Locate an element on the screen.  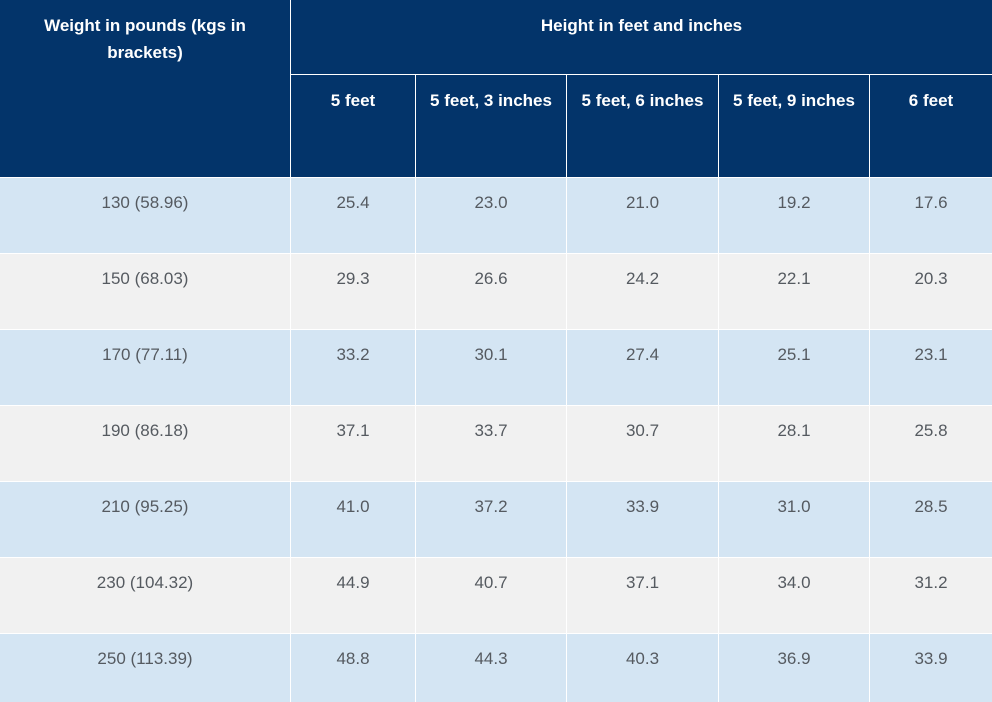
value-cell: 34.0 is located at coordinates (794, 595).